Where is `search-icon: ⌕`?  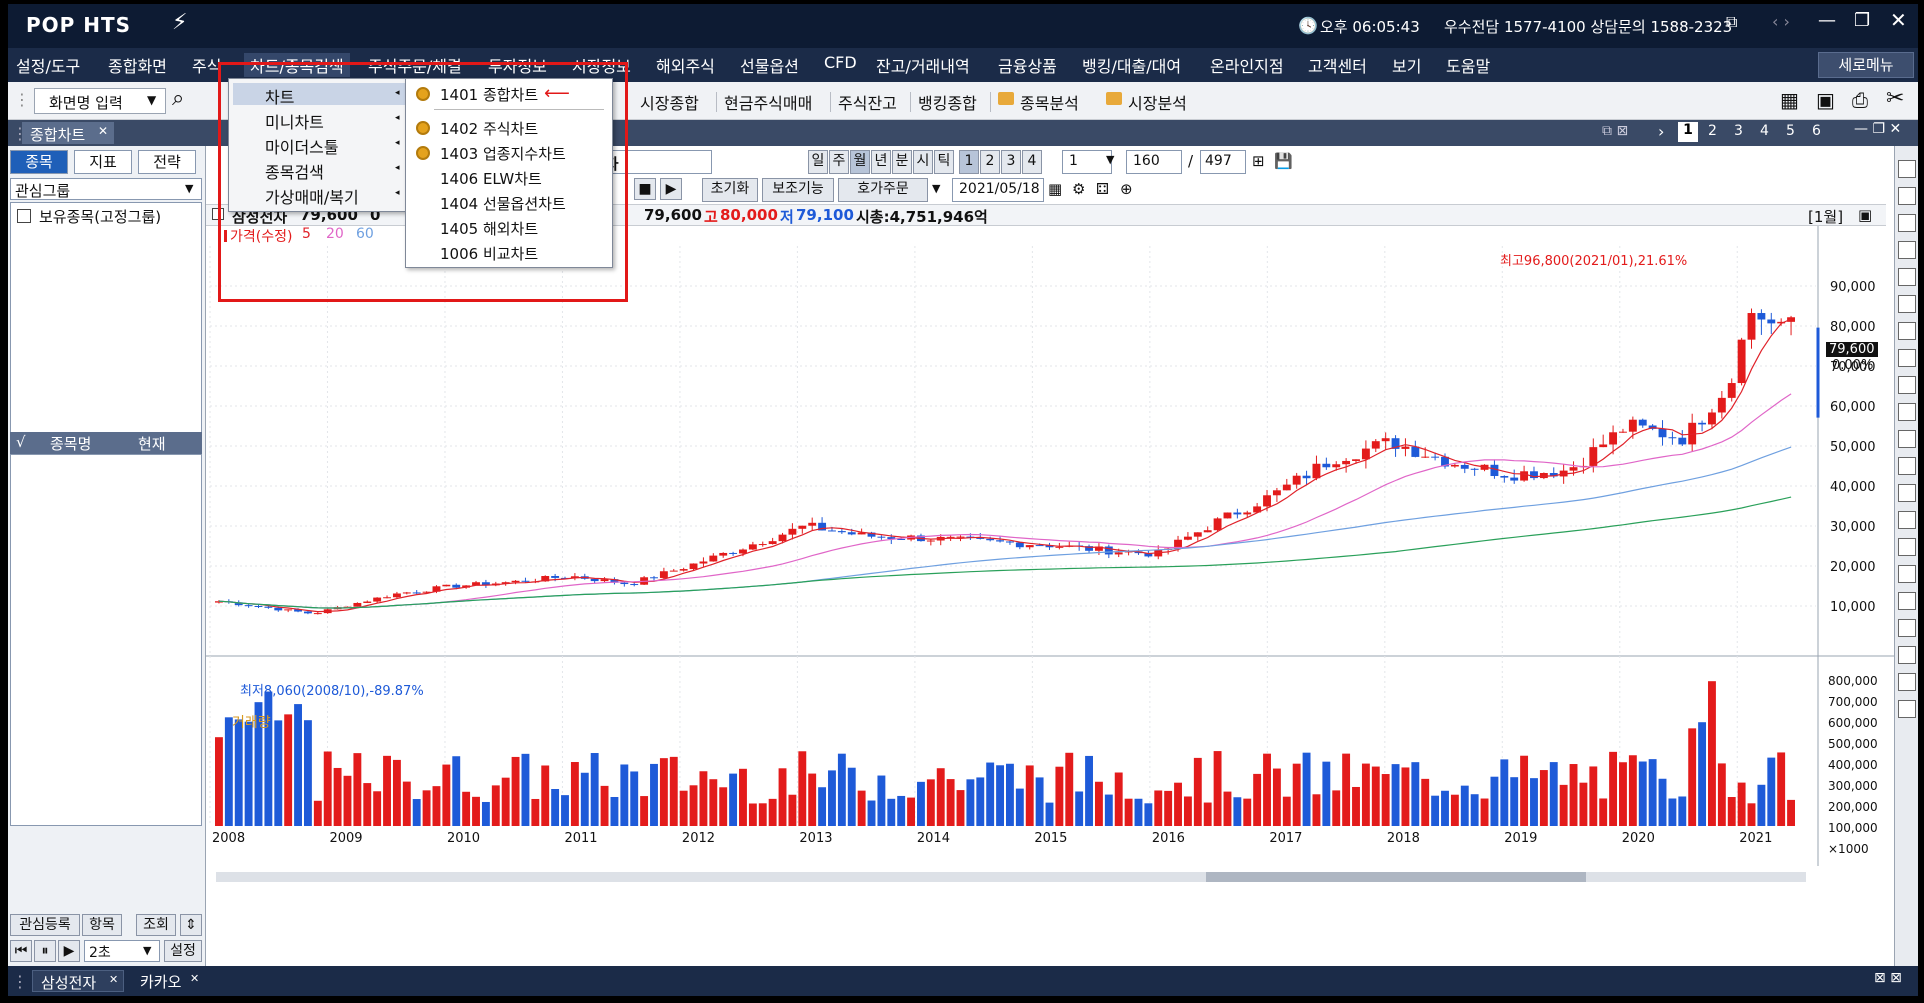 search-icon: ⌕ is located at coordinates (178, 98).